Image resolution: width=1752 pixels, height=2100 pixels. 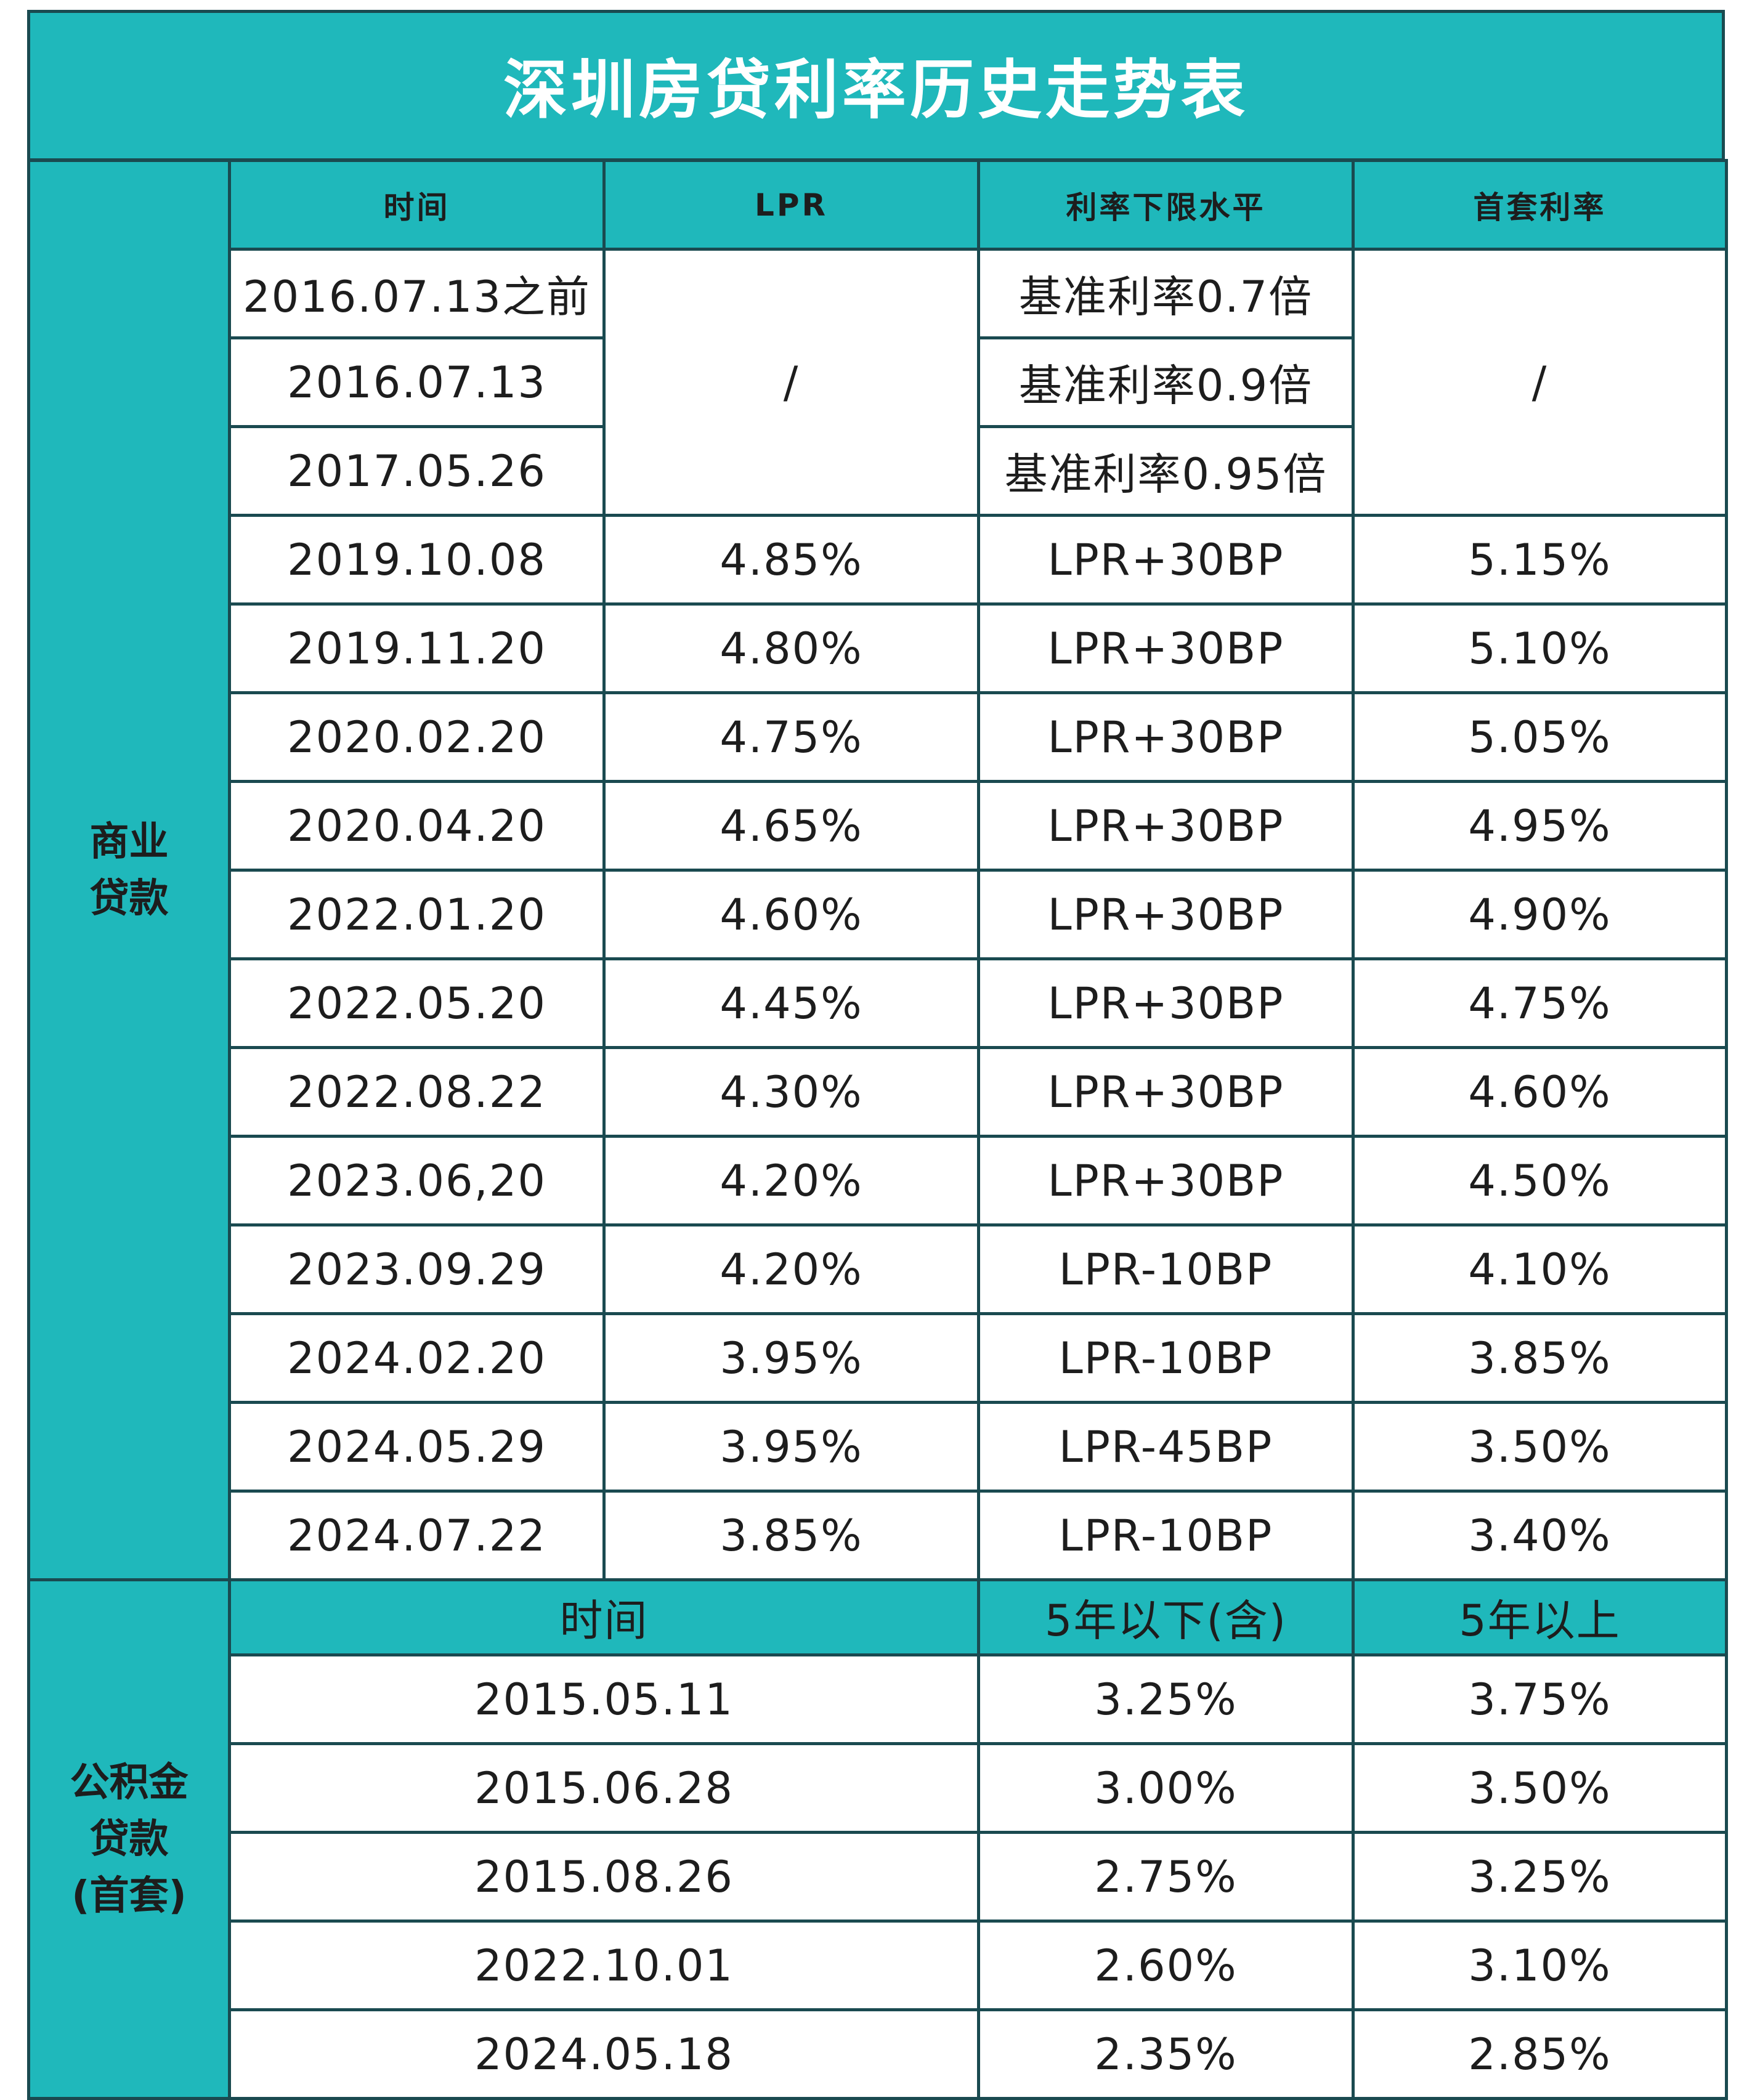 I want to click on cell-date: 2015.08.26, so click(x=604, y=1877).